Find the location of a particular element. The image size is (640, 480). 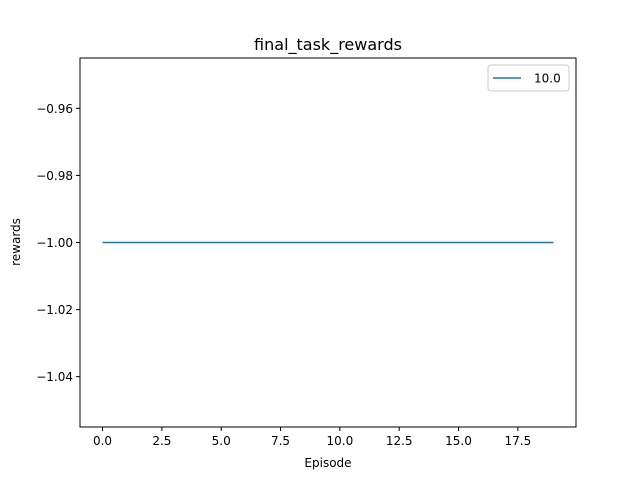

legend: 10.0 is located at coordinates (528, 78).